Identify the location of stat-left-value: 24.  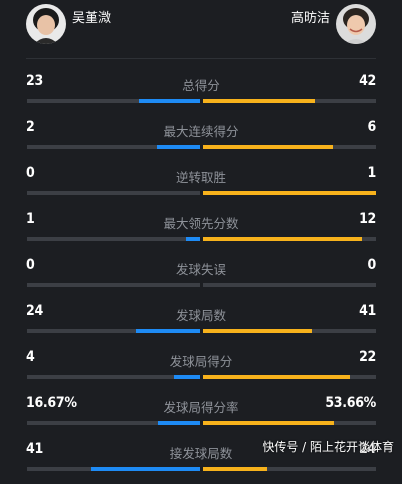
(34, 311).